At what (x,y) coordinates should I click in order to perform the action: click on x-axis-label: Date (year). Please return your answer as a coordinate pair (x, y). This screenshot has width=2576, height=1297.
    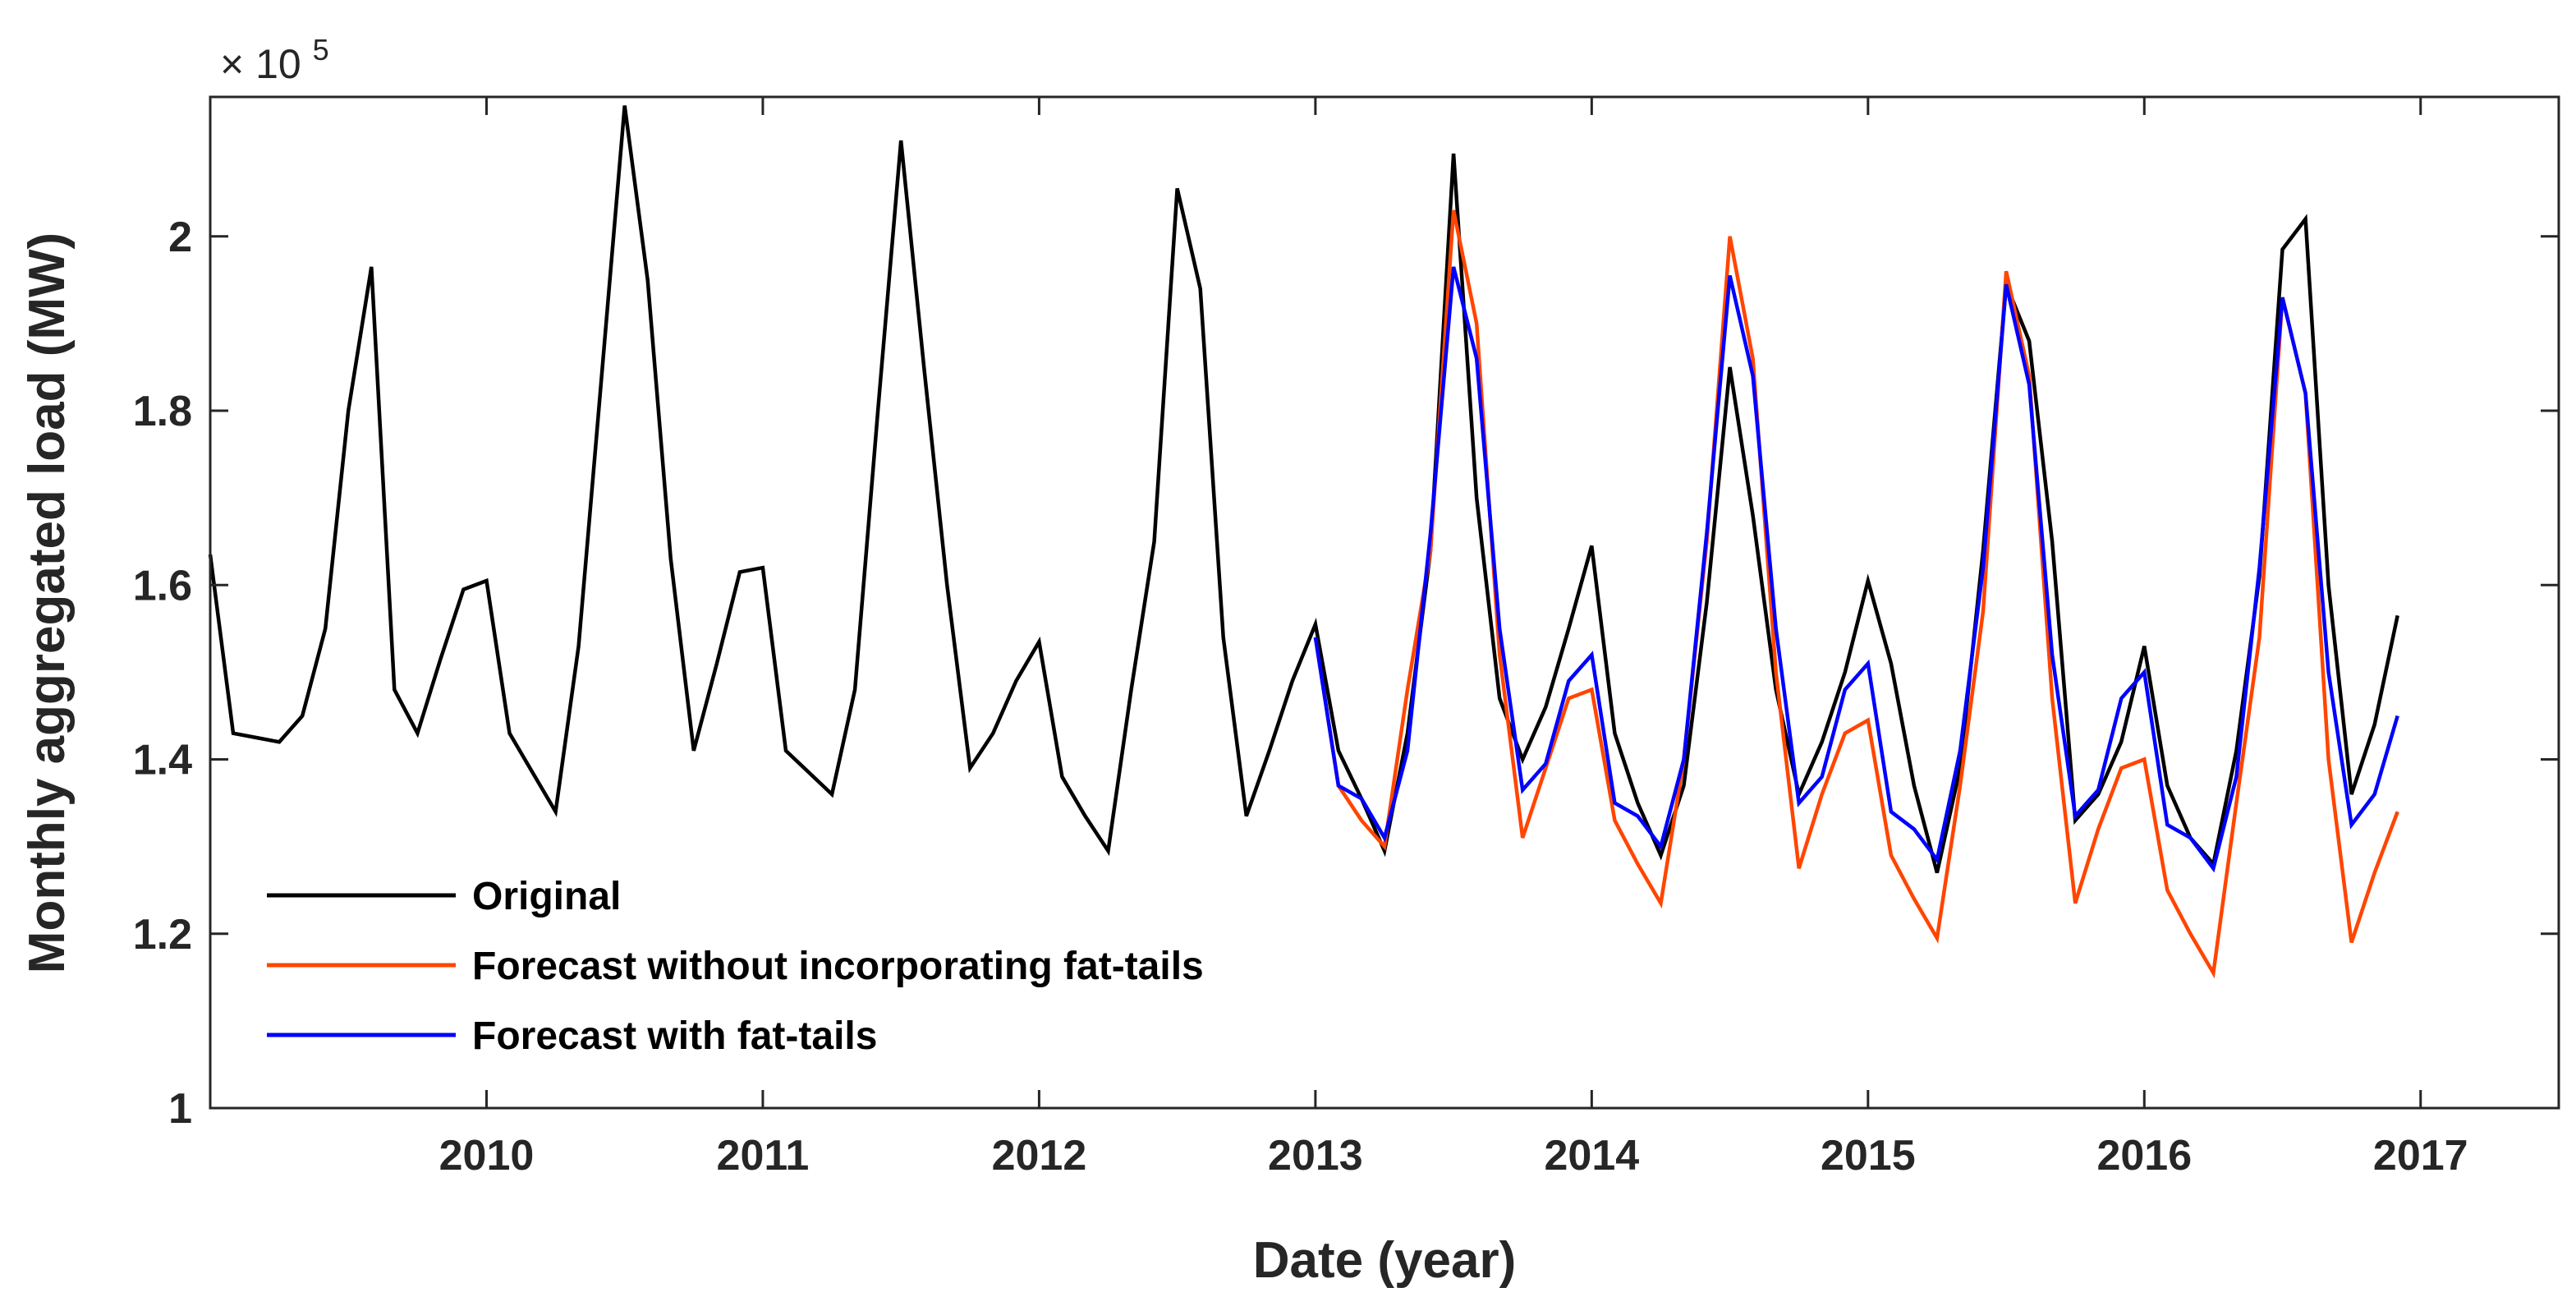
    Looking at the image, I should click on (1384, 1260).